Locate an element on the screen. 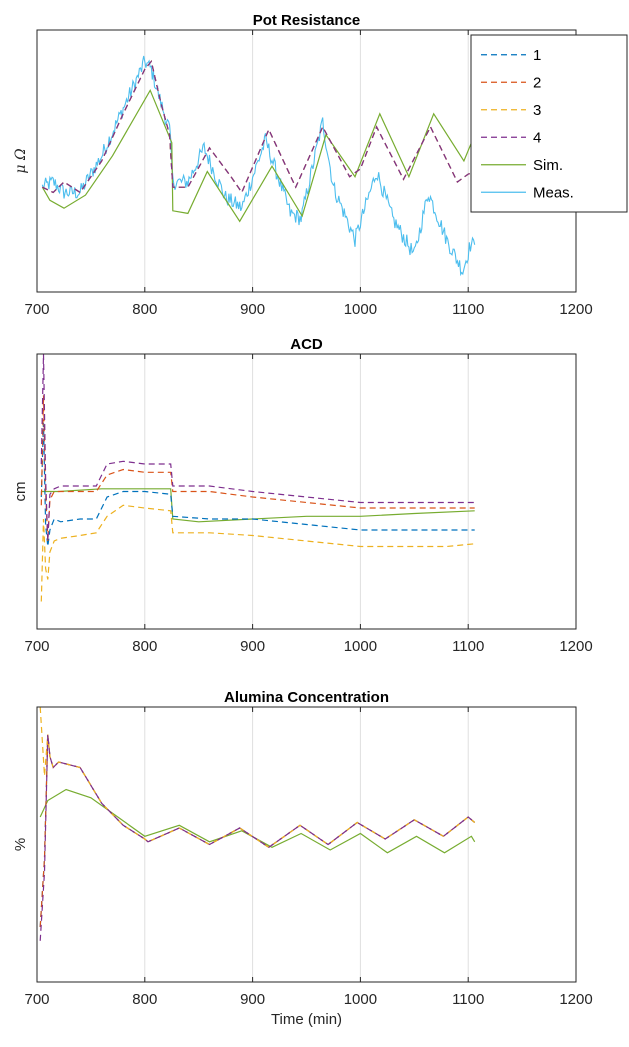 Image resolution: width=629 pixels, height=1047 pixels. legend-label: 1 is located at coordinates (537, 55).